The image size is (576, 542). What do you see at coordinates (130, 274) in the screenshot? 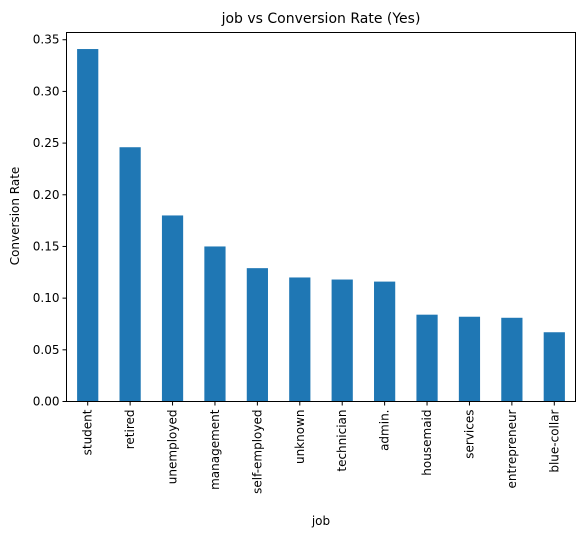
I see `bar-retired` at bounding box center [130, 274].